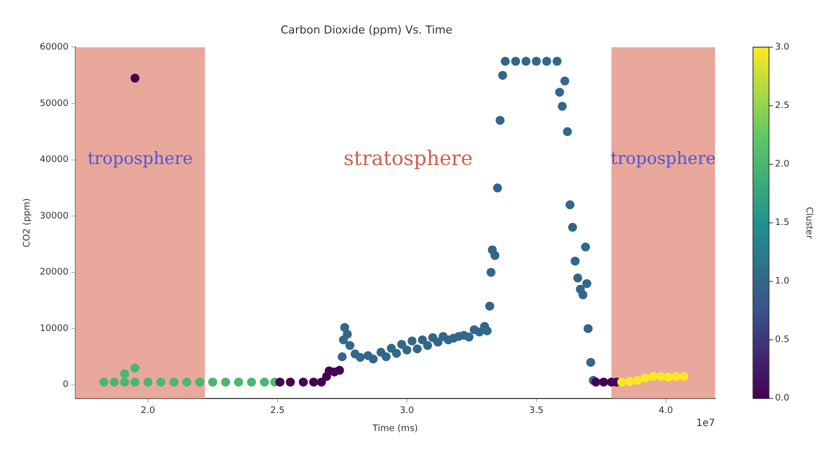 This screenshot has width=833, height=452. Describe the element at coordinates (666, 411) in the screenshot. I see `x-tick-label: 4.0` at that location.